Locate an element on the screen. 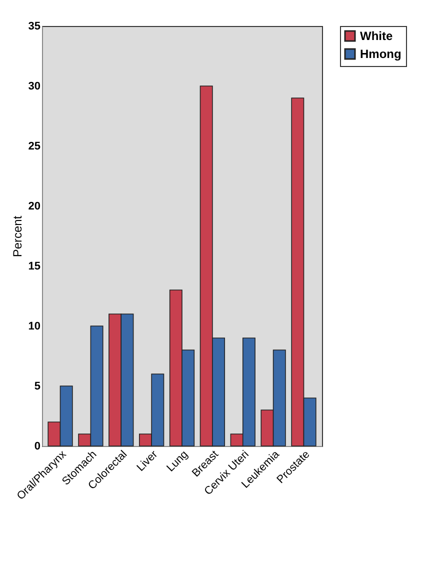 The width and height of the screenshot is (426, 577). legend-label: White is located at coordinates (376, 36).